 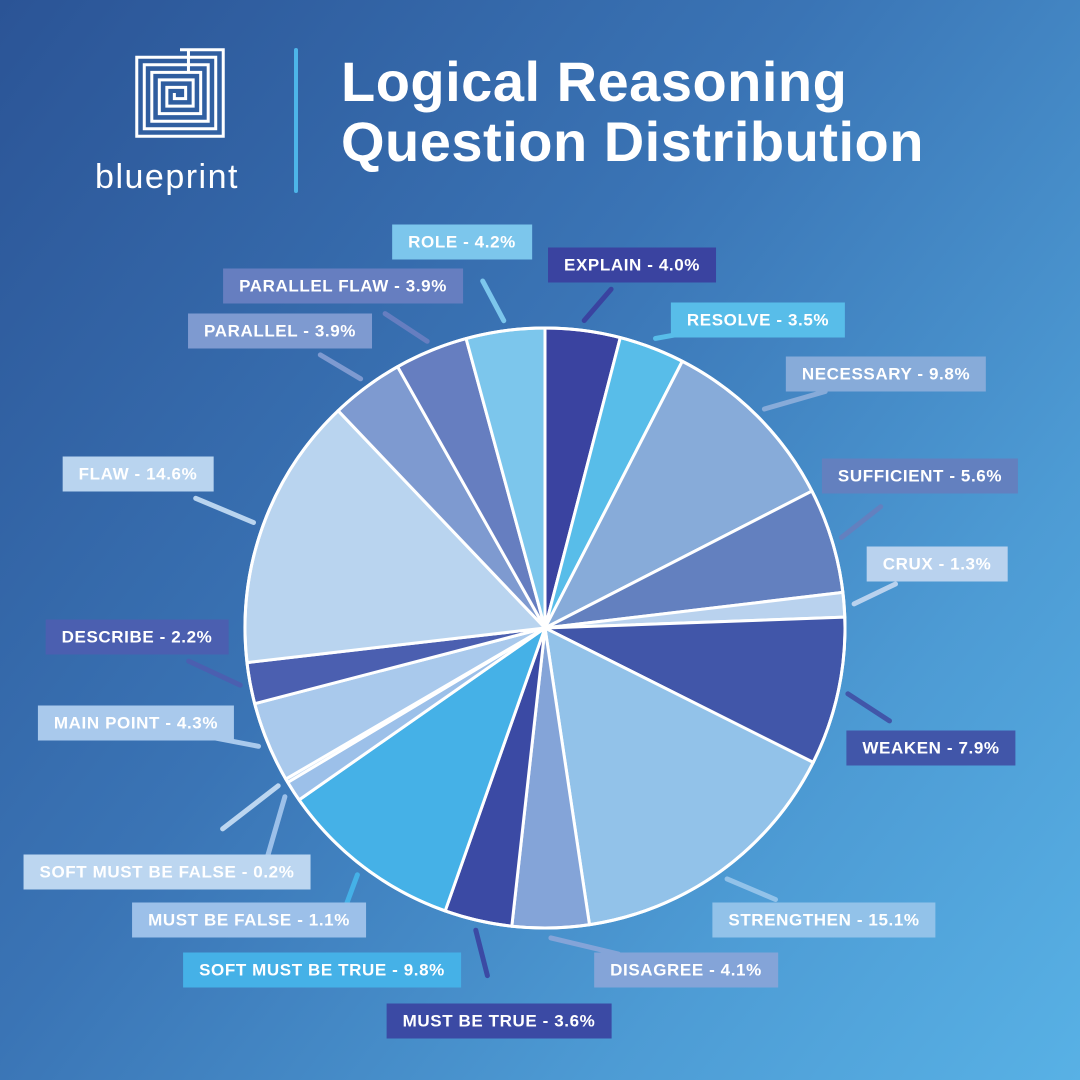 I want to click on leader-line-parallel-flaw, so click(x=406, y=327).